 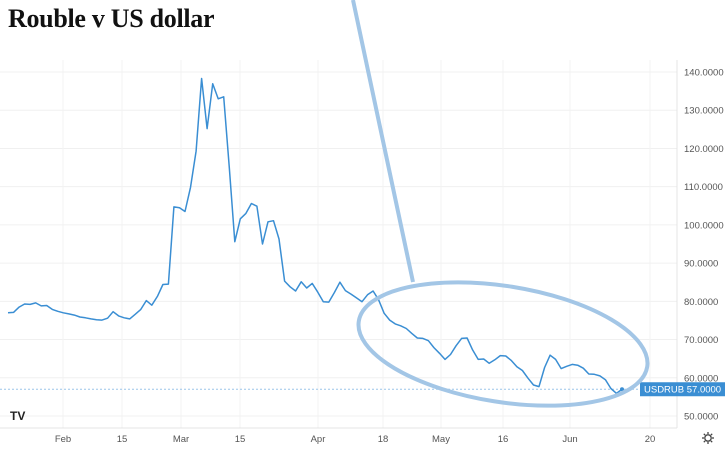 What do you see at coordinates (704, 225) in the screenshot?
I see `y-tick-label: 100.0000` at bounding box center [704, 225].